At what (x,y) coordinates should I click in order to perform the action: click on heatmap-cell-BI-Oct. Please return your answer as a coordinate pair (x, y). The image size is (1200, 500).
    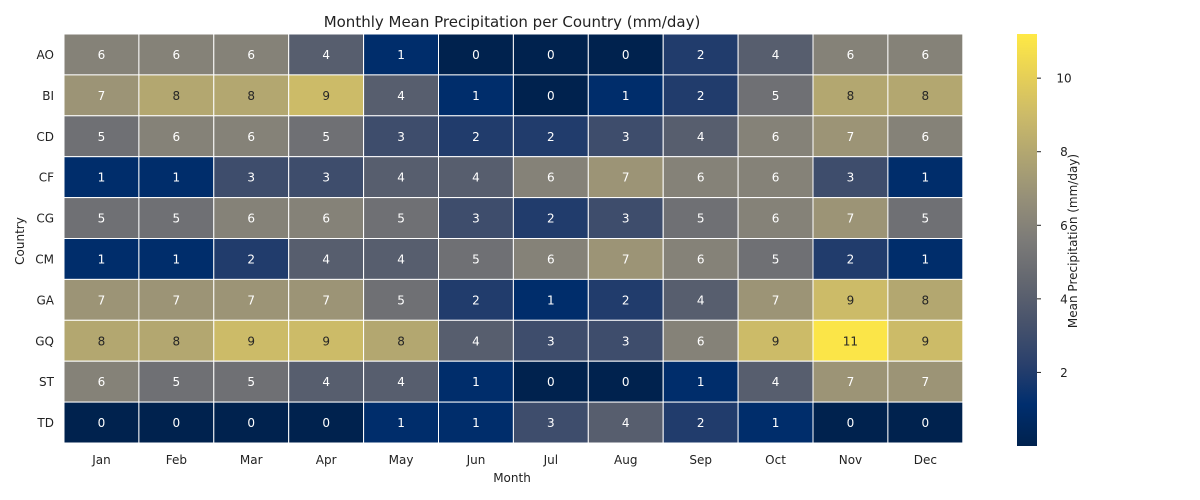
    Looking at the image, I should click on (775, 95).